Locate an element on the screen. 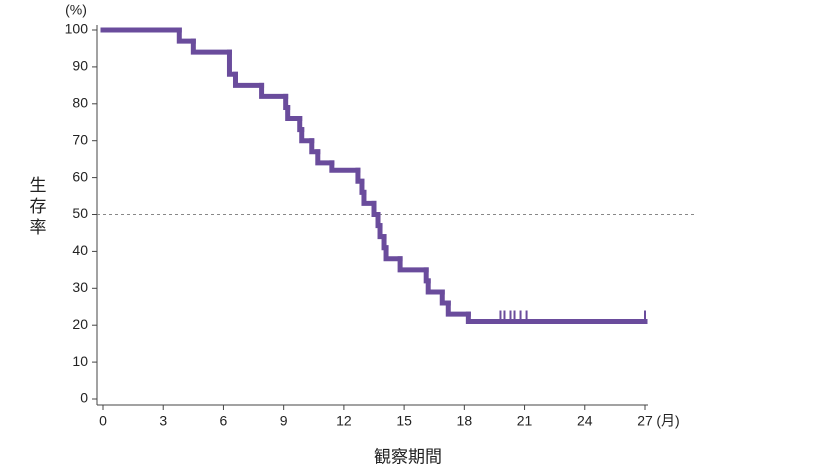  x-tick-label: 3 is located at coordinates (163, 421).